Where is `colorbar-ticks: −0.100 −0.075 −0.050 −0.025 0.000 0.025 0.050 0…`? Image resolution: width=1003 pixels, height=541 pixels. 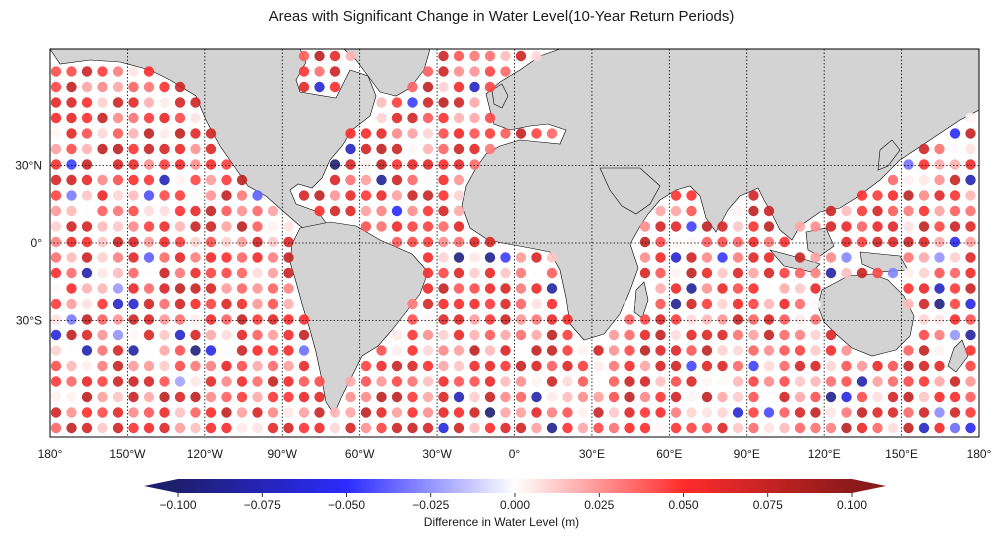
colorbar-ticks: −0.100 −0.075 −0.050 −0.025 0.000 0.025 0.050 0… is located at coordinates (513, 502).